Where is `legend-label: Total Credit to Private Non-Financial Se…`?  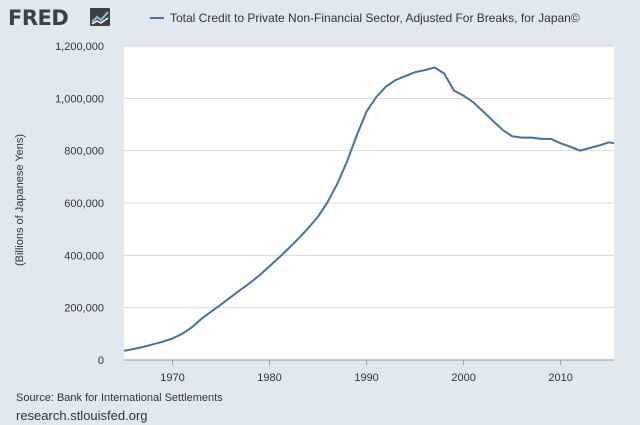
legend-label: Total Credit to Private Non-Financial Se… is located at coordinates (375, 18).